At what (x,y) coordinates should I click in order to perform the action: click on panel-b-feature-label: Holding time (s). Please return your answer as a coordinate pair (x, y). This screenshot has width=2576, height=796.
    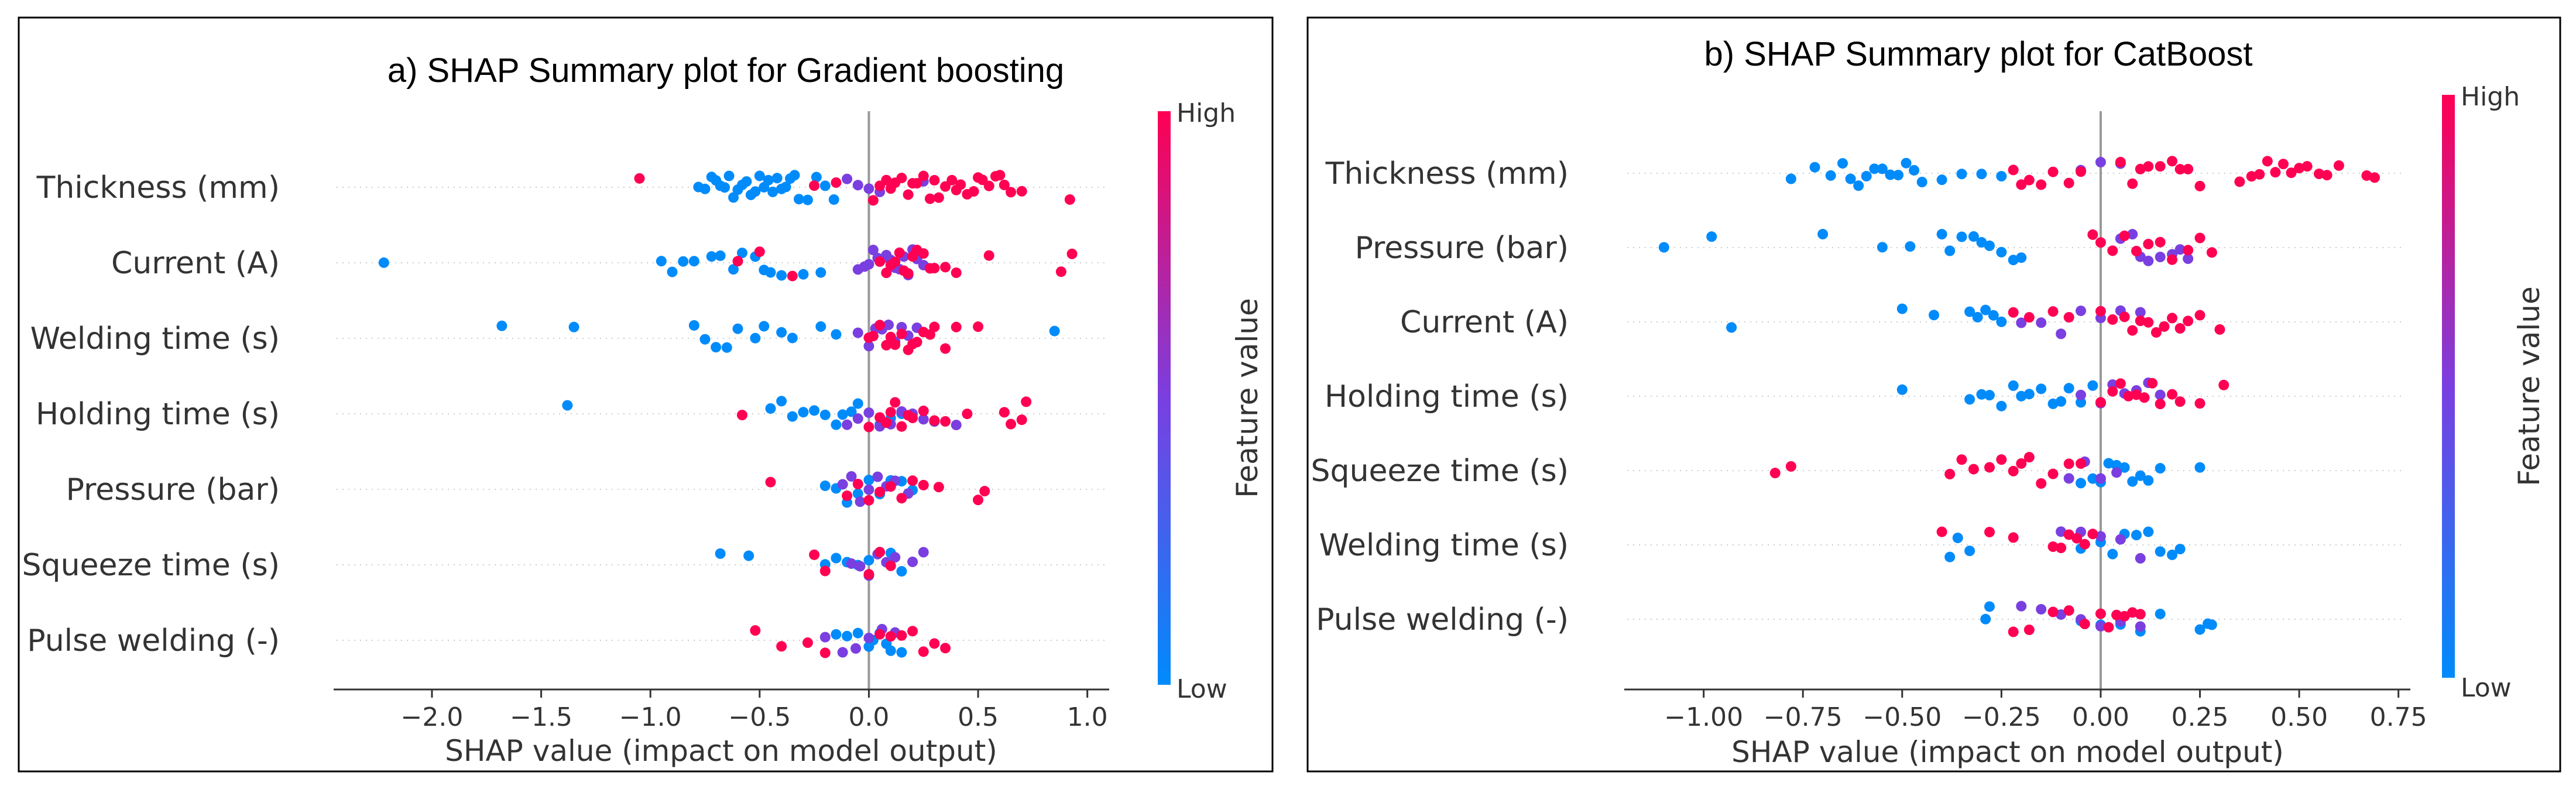
    Looking at the image, I should click on (1447, 397).